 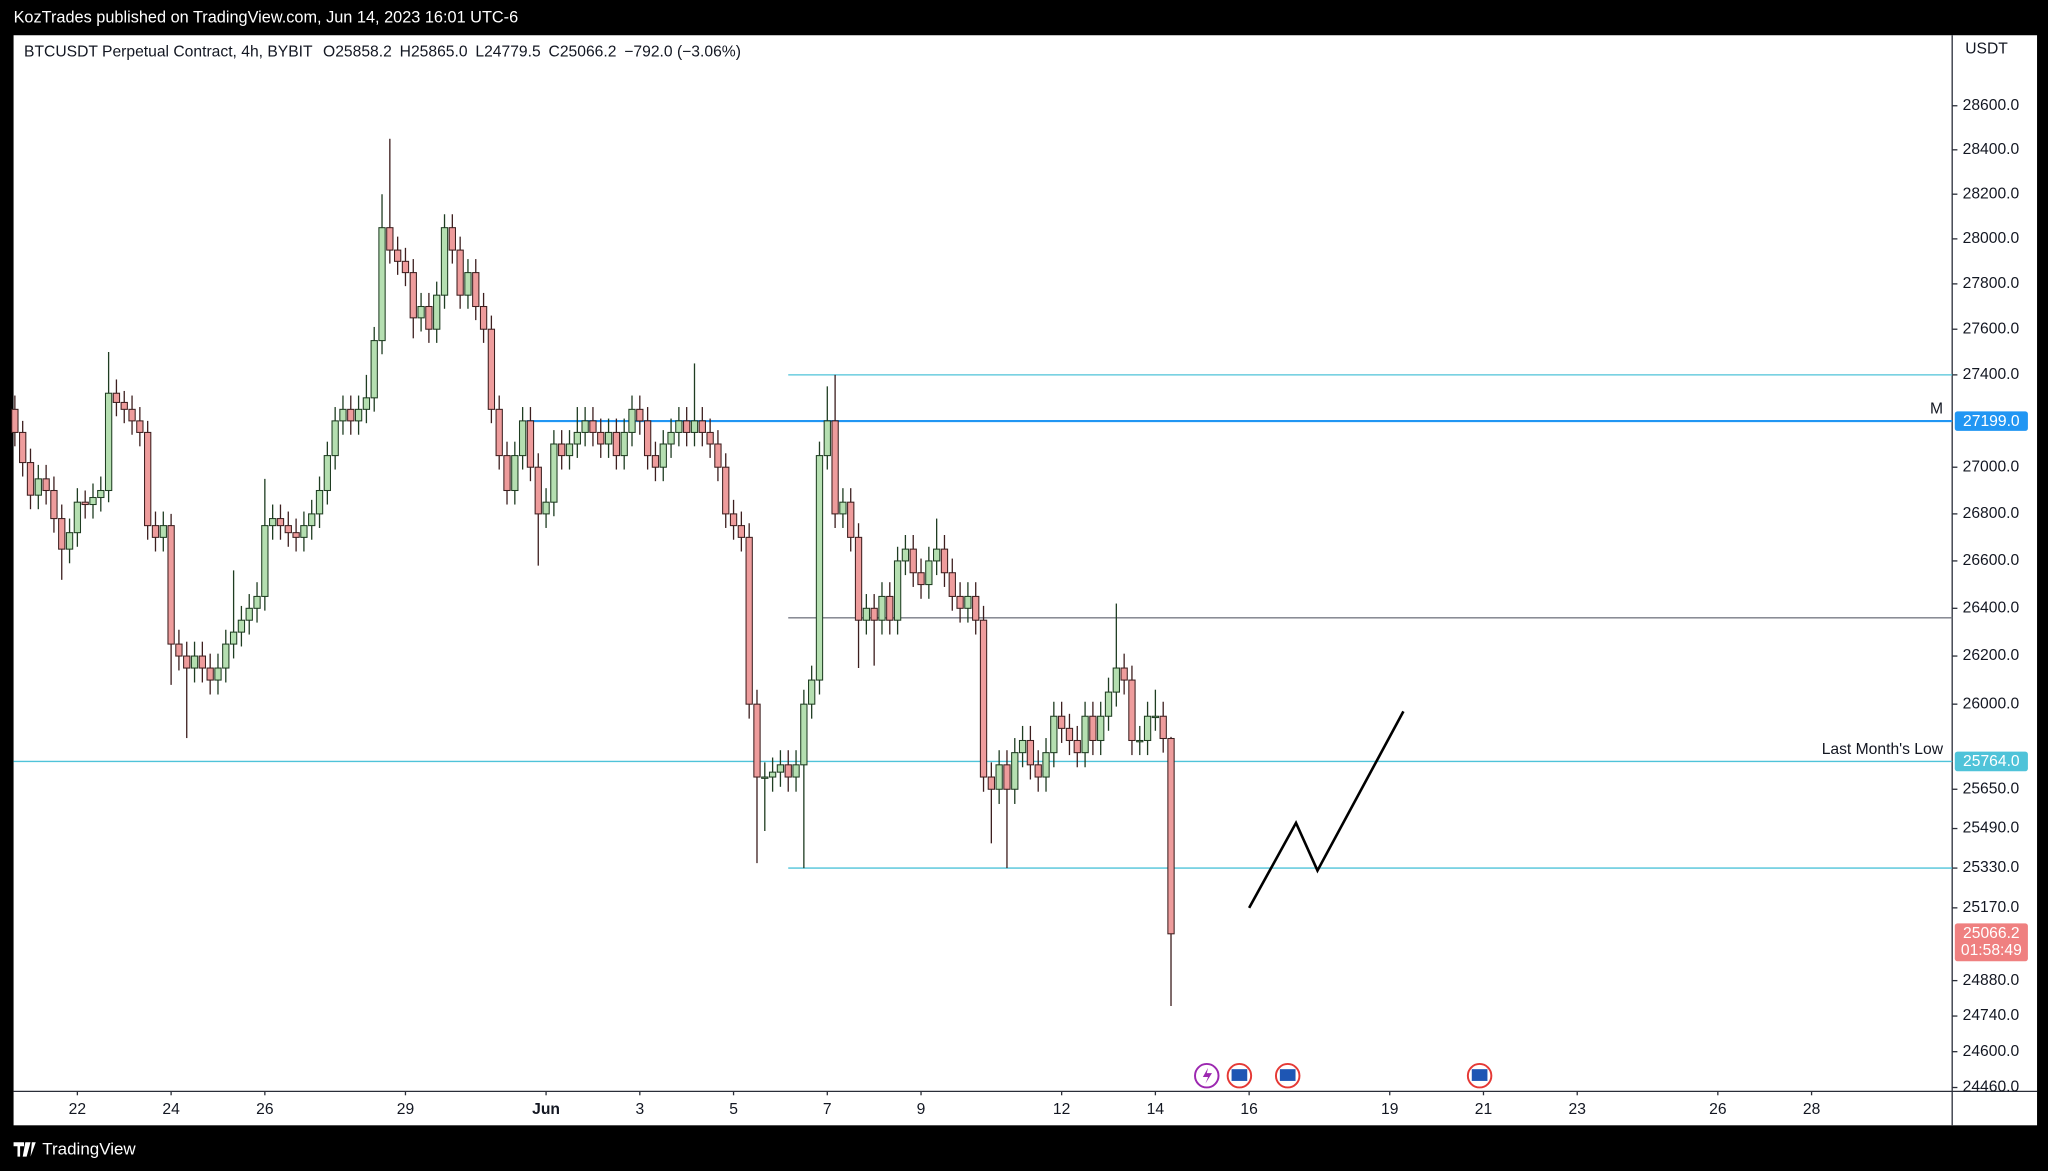 What do you see at coordinates (1883, 749) in the screenshot?
I see `line-label: Last Month's Low` at bounding box center [1883, 749].